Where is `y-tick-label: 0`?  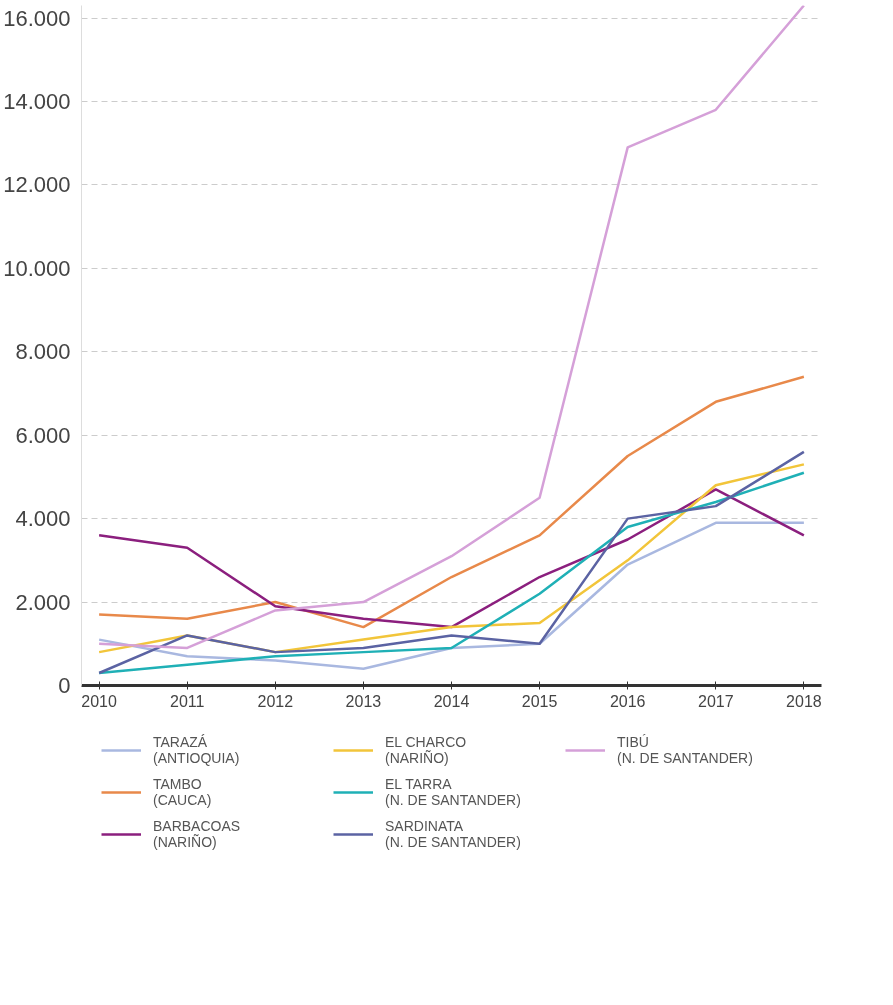 y-tick-label: 0 is located at coordinates (64, 685).